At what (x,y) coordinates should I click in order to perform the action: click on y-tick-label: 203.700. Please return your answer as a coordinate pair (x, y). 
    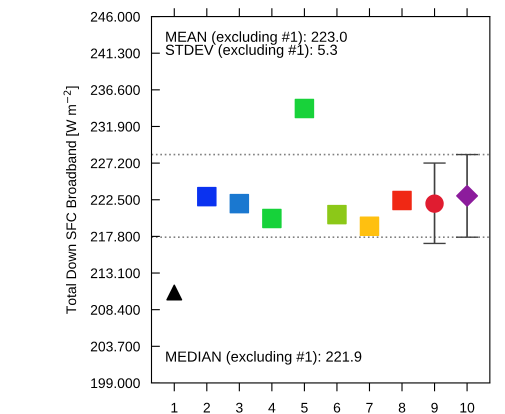
    Looking at the image, I should click on (115, 347).